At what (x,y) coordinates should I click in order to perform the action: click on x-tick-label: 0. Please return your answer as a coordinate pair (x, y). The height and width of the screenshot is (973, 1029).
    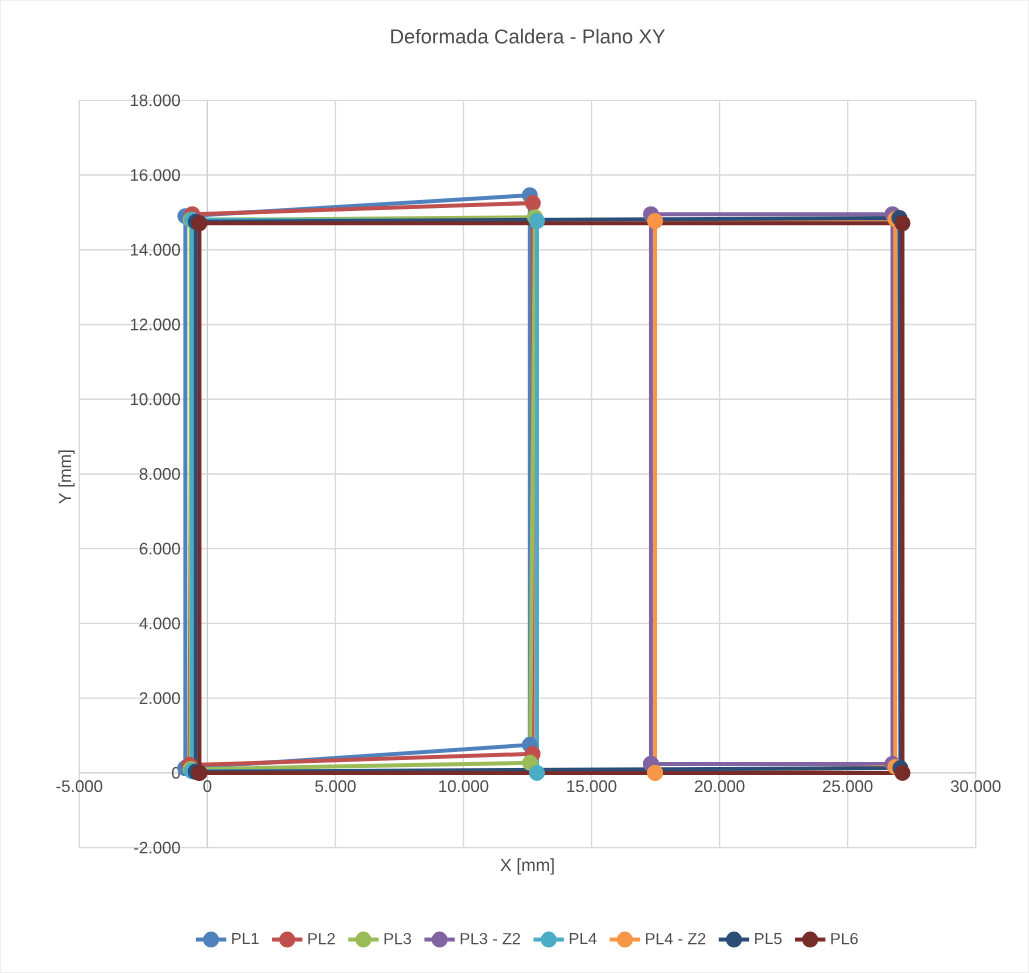
    Looking at the image, I should click on (207, 786).